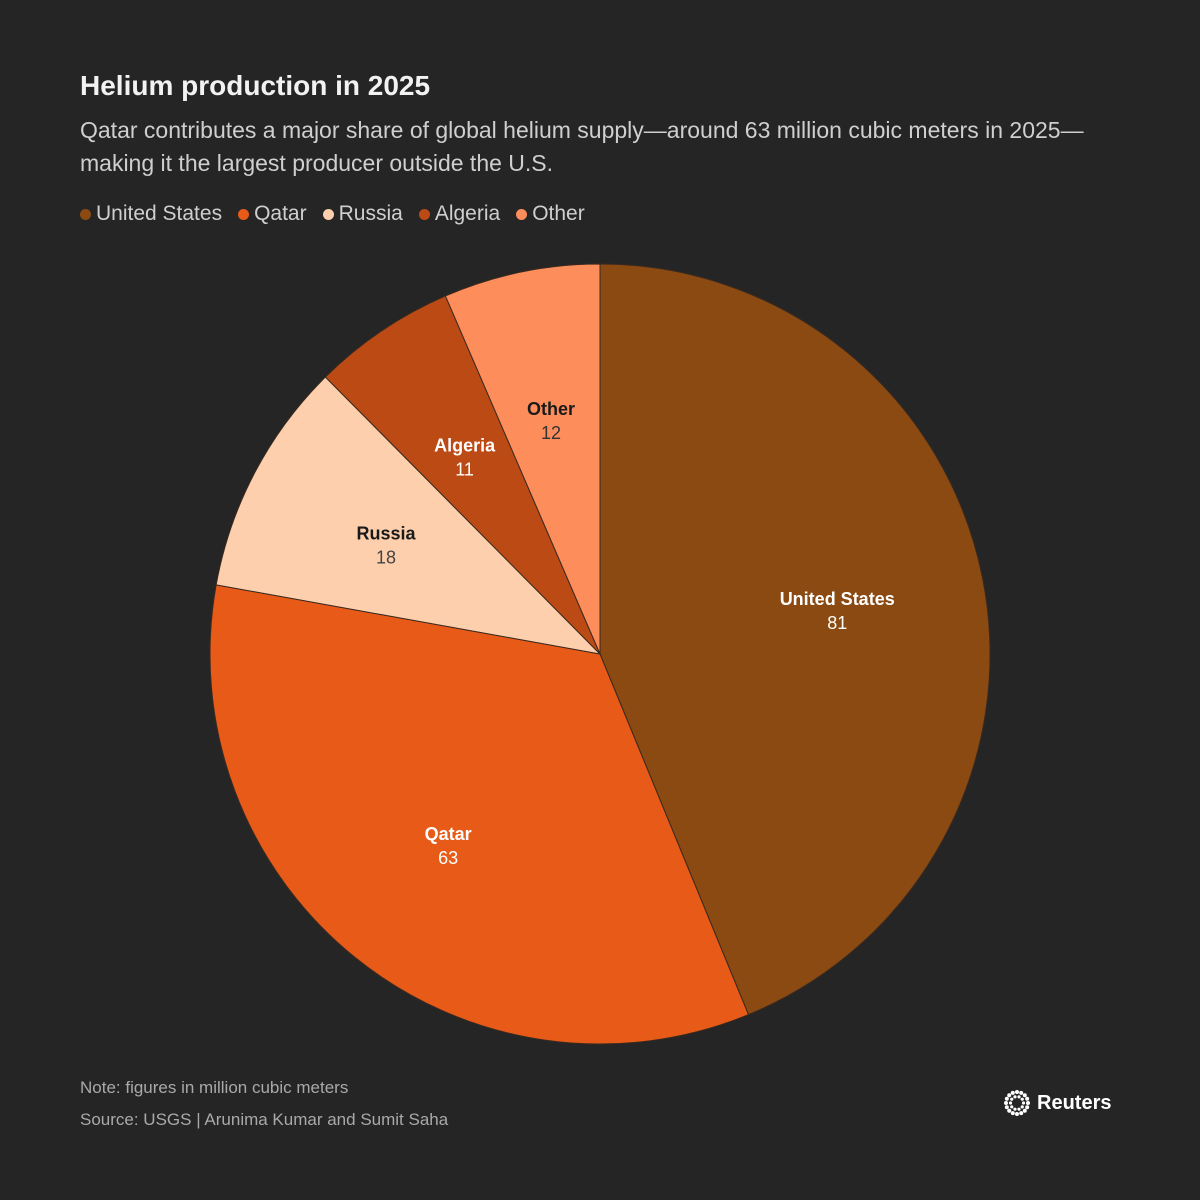 This screenshot has height=1200, width=1200. What do you see at coordinates (255, 85) in the screenshot?
I see `chart-title: Helium production in 2025` at bounding box center [255, 85].